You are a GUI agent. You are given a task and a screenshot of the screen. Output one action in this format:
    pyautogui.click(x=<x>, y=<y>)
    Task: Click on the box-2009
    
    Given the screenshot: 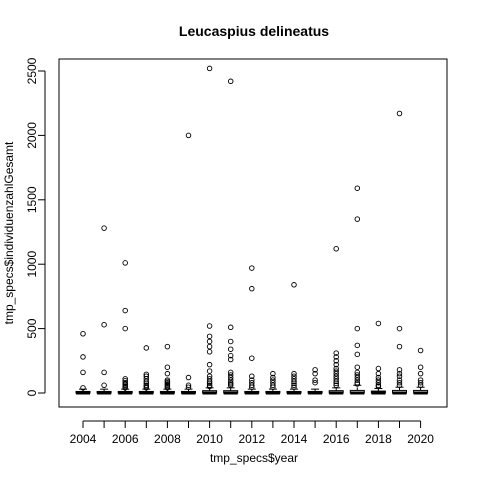 What is the action you would take?
    pyautogui.click(x=188, y=263)
    